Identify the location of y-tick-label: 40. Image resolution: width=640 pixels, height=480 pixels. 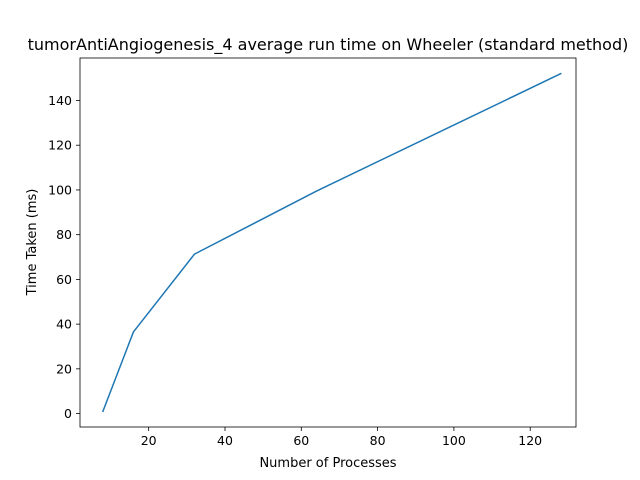
(64, 324).